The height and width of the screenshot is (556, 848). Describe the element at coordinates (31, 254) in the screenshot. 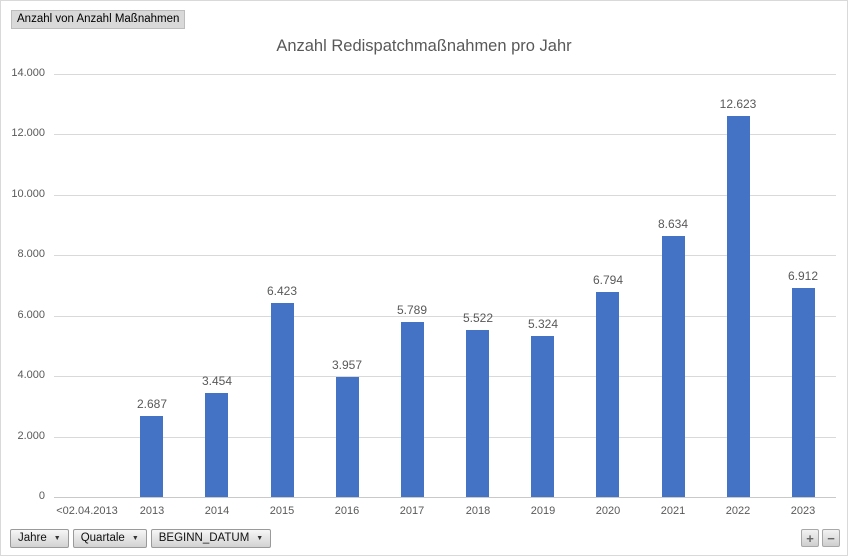

I see `y-axis-tick-label: 8.000` at that location.